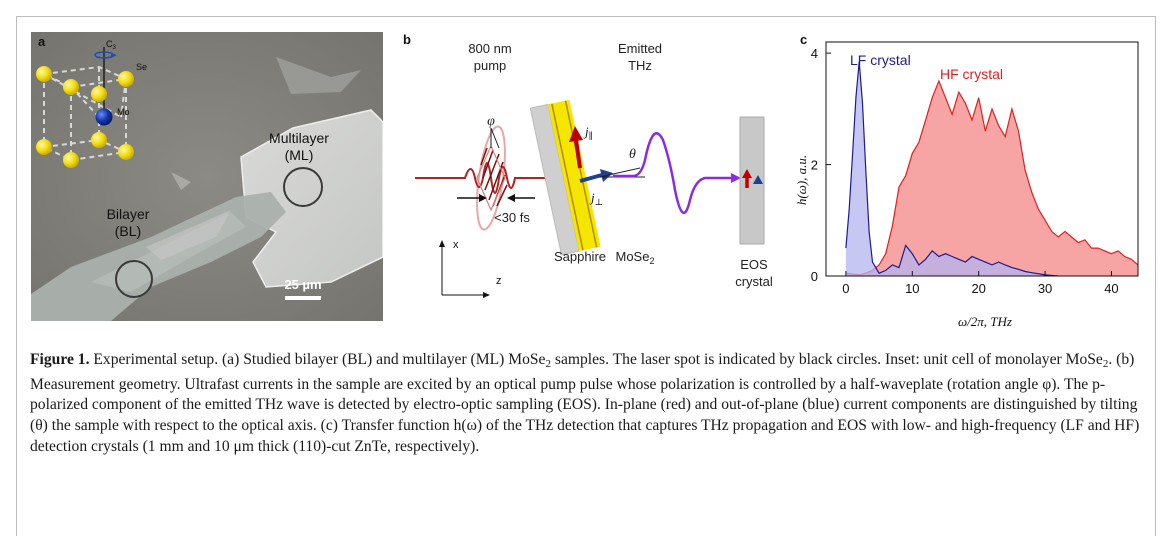  What do you see at coordinates (302, 284) in the screenshot?
I see `scalebar-label: 25 µm` at bounding box center [302, 284].